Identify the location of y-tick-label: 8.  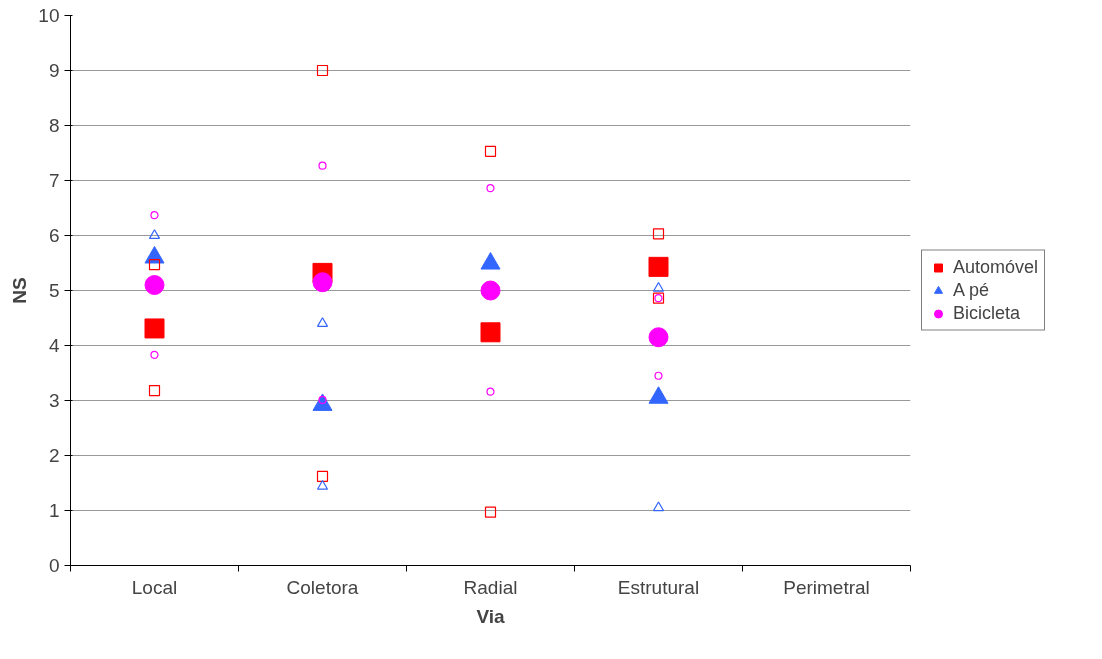
(54, 125).